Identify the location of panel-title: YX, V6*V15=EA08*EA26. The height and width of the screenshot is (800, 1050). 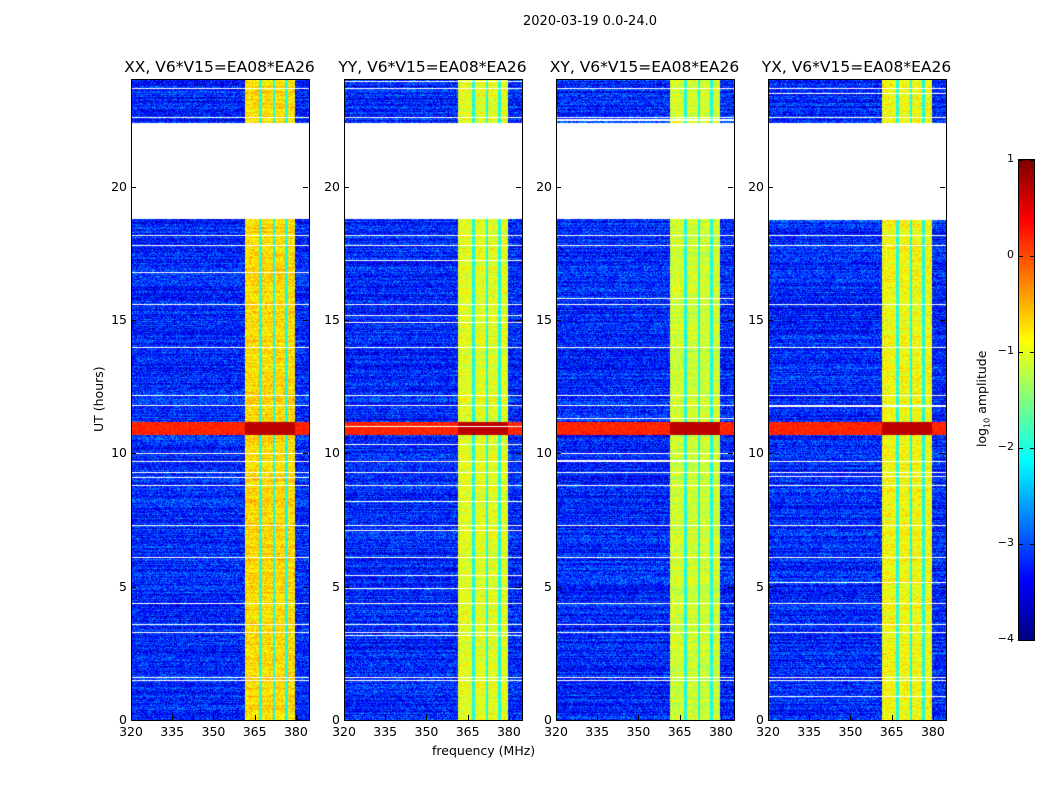
(856, 67).